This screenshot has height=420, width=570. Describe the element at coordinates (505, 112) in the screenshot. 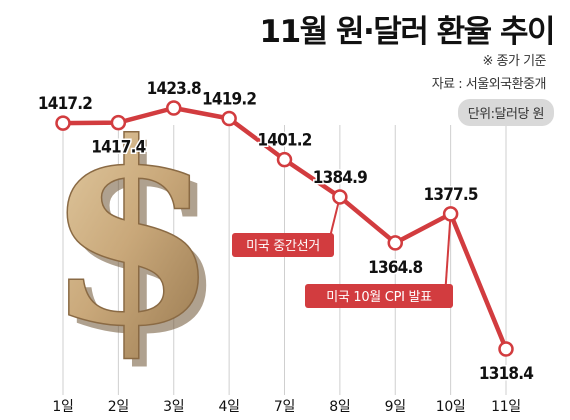

I see `unit-badge: 단위:달러당 원` at that location.